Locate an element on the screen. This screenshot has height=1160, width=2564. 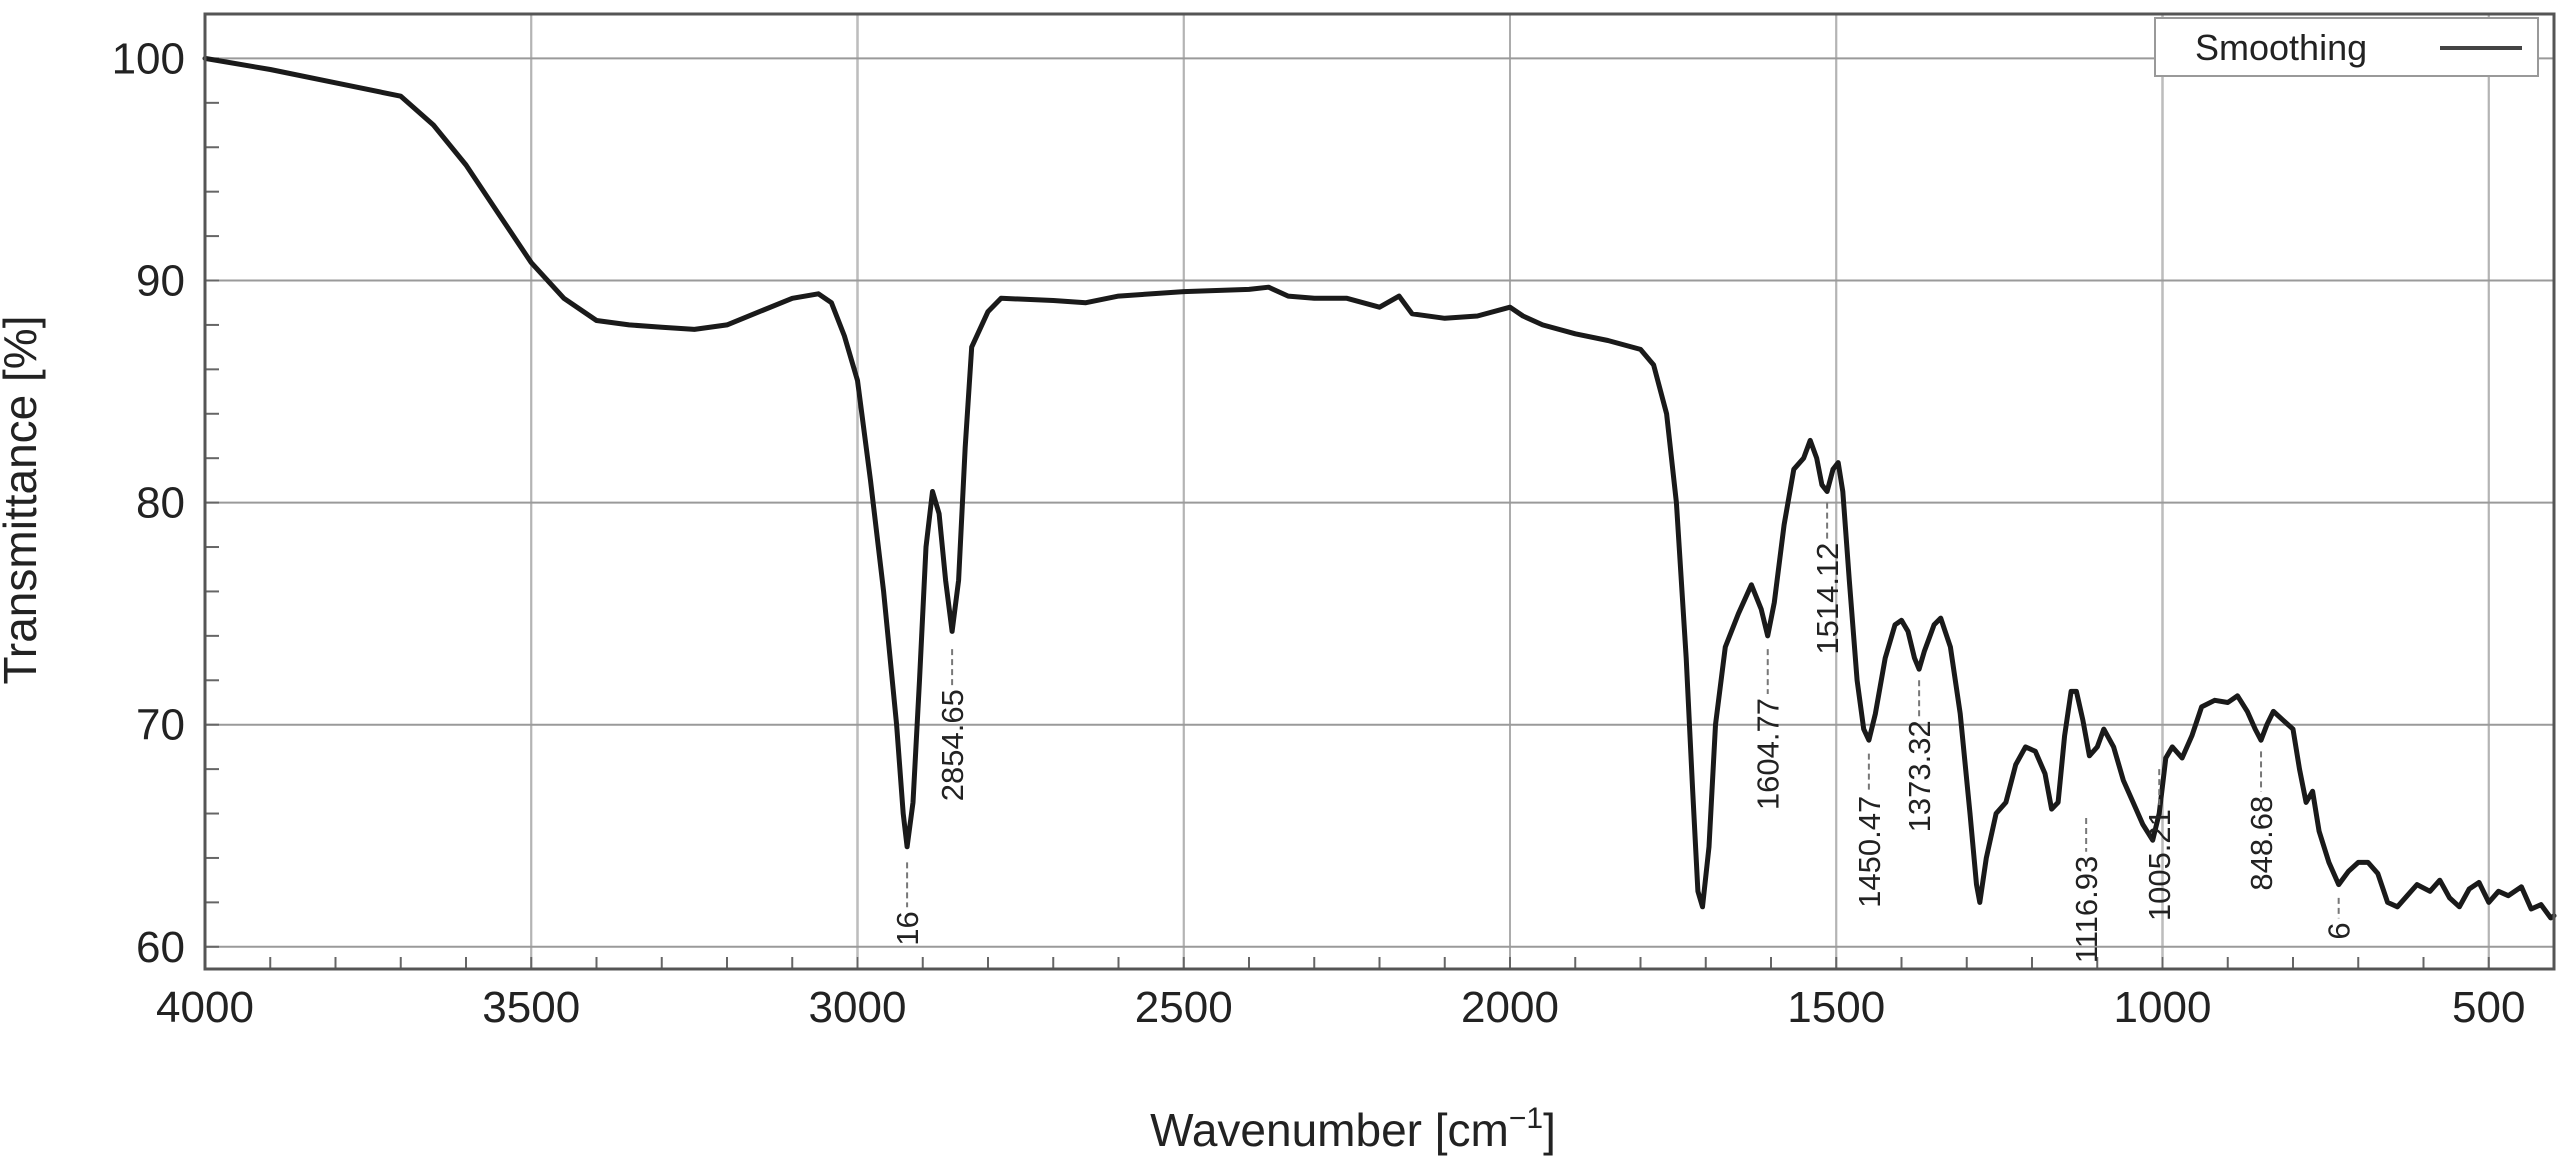
x-tick-label: 1500 is located at coordinates (1836, 1007).